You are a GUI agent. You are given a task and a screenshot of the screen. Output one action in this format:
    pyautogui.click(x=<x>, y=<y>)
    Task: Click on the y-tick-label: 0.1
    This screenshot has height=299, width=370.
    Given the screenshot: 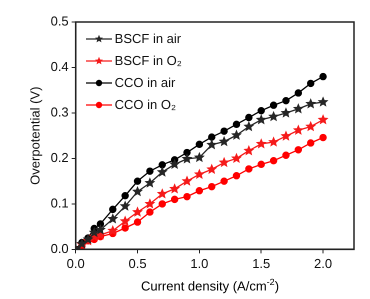 What is the action you would take?
    pyautogui.click(x=59, y=203)
    